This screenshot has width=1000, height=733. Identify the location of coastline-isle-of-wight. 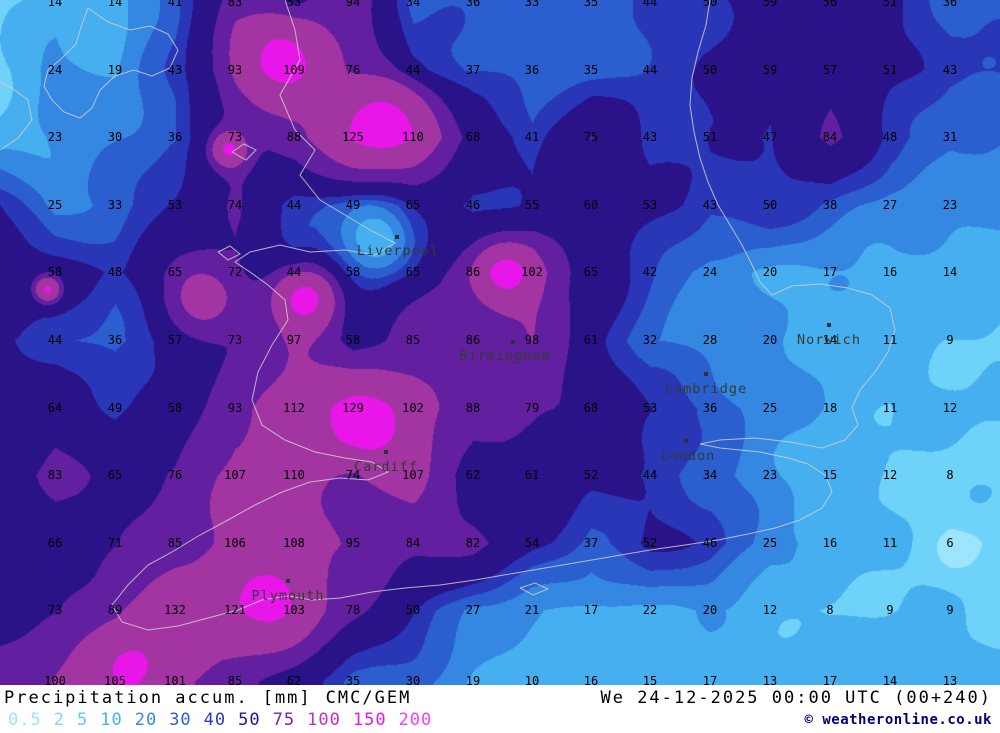
(534, 589).